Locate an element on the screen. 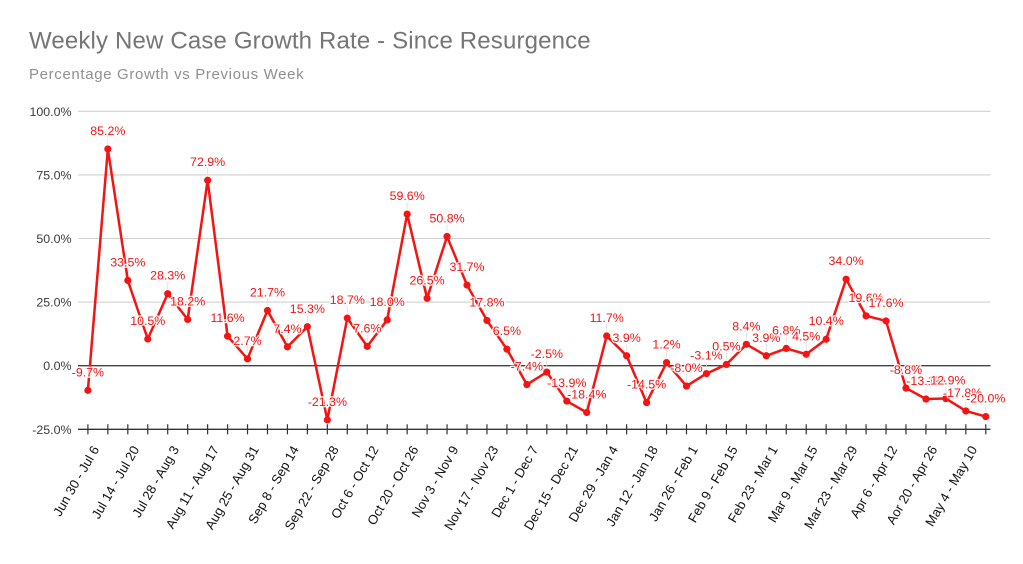 This screenshot has width=1023, height=564. svg-text: 50.8% is located at coordinates (446, 218).